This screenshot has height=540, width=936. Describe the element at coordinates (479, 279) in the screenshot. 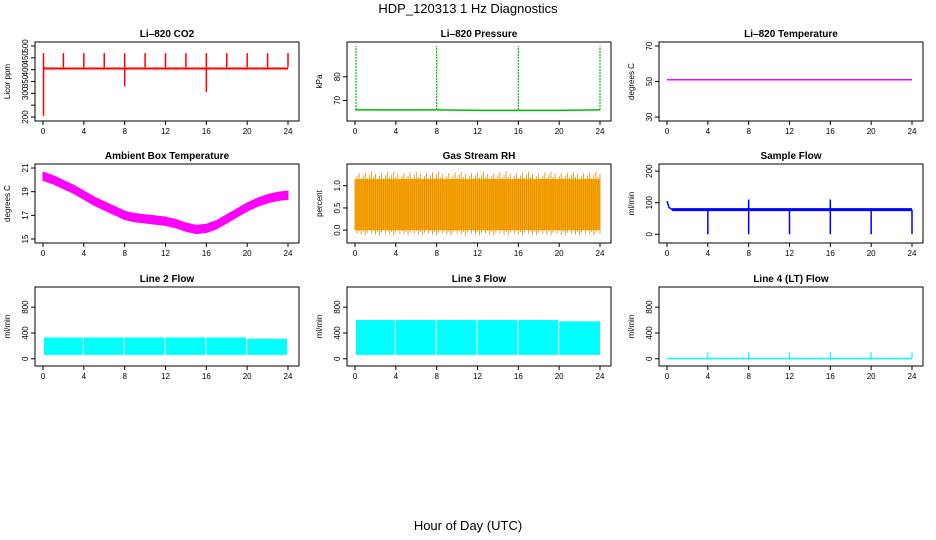

I see `chart-title: Line 3 Flow` at that location.